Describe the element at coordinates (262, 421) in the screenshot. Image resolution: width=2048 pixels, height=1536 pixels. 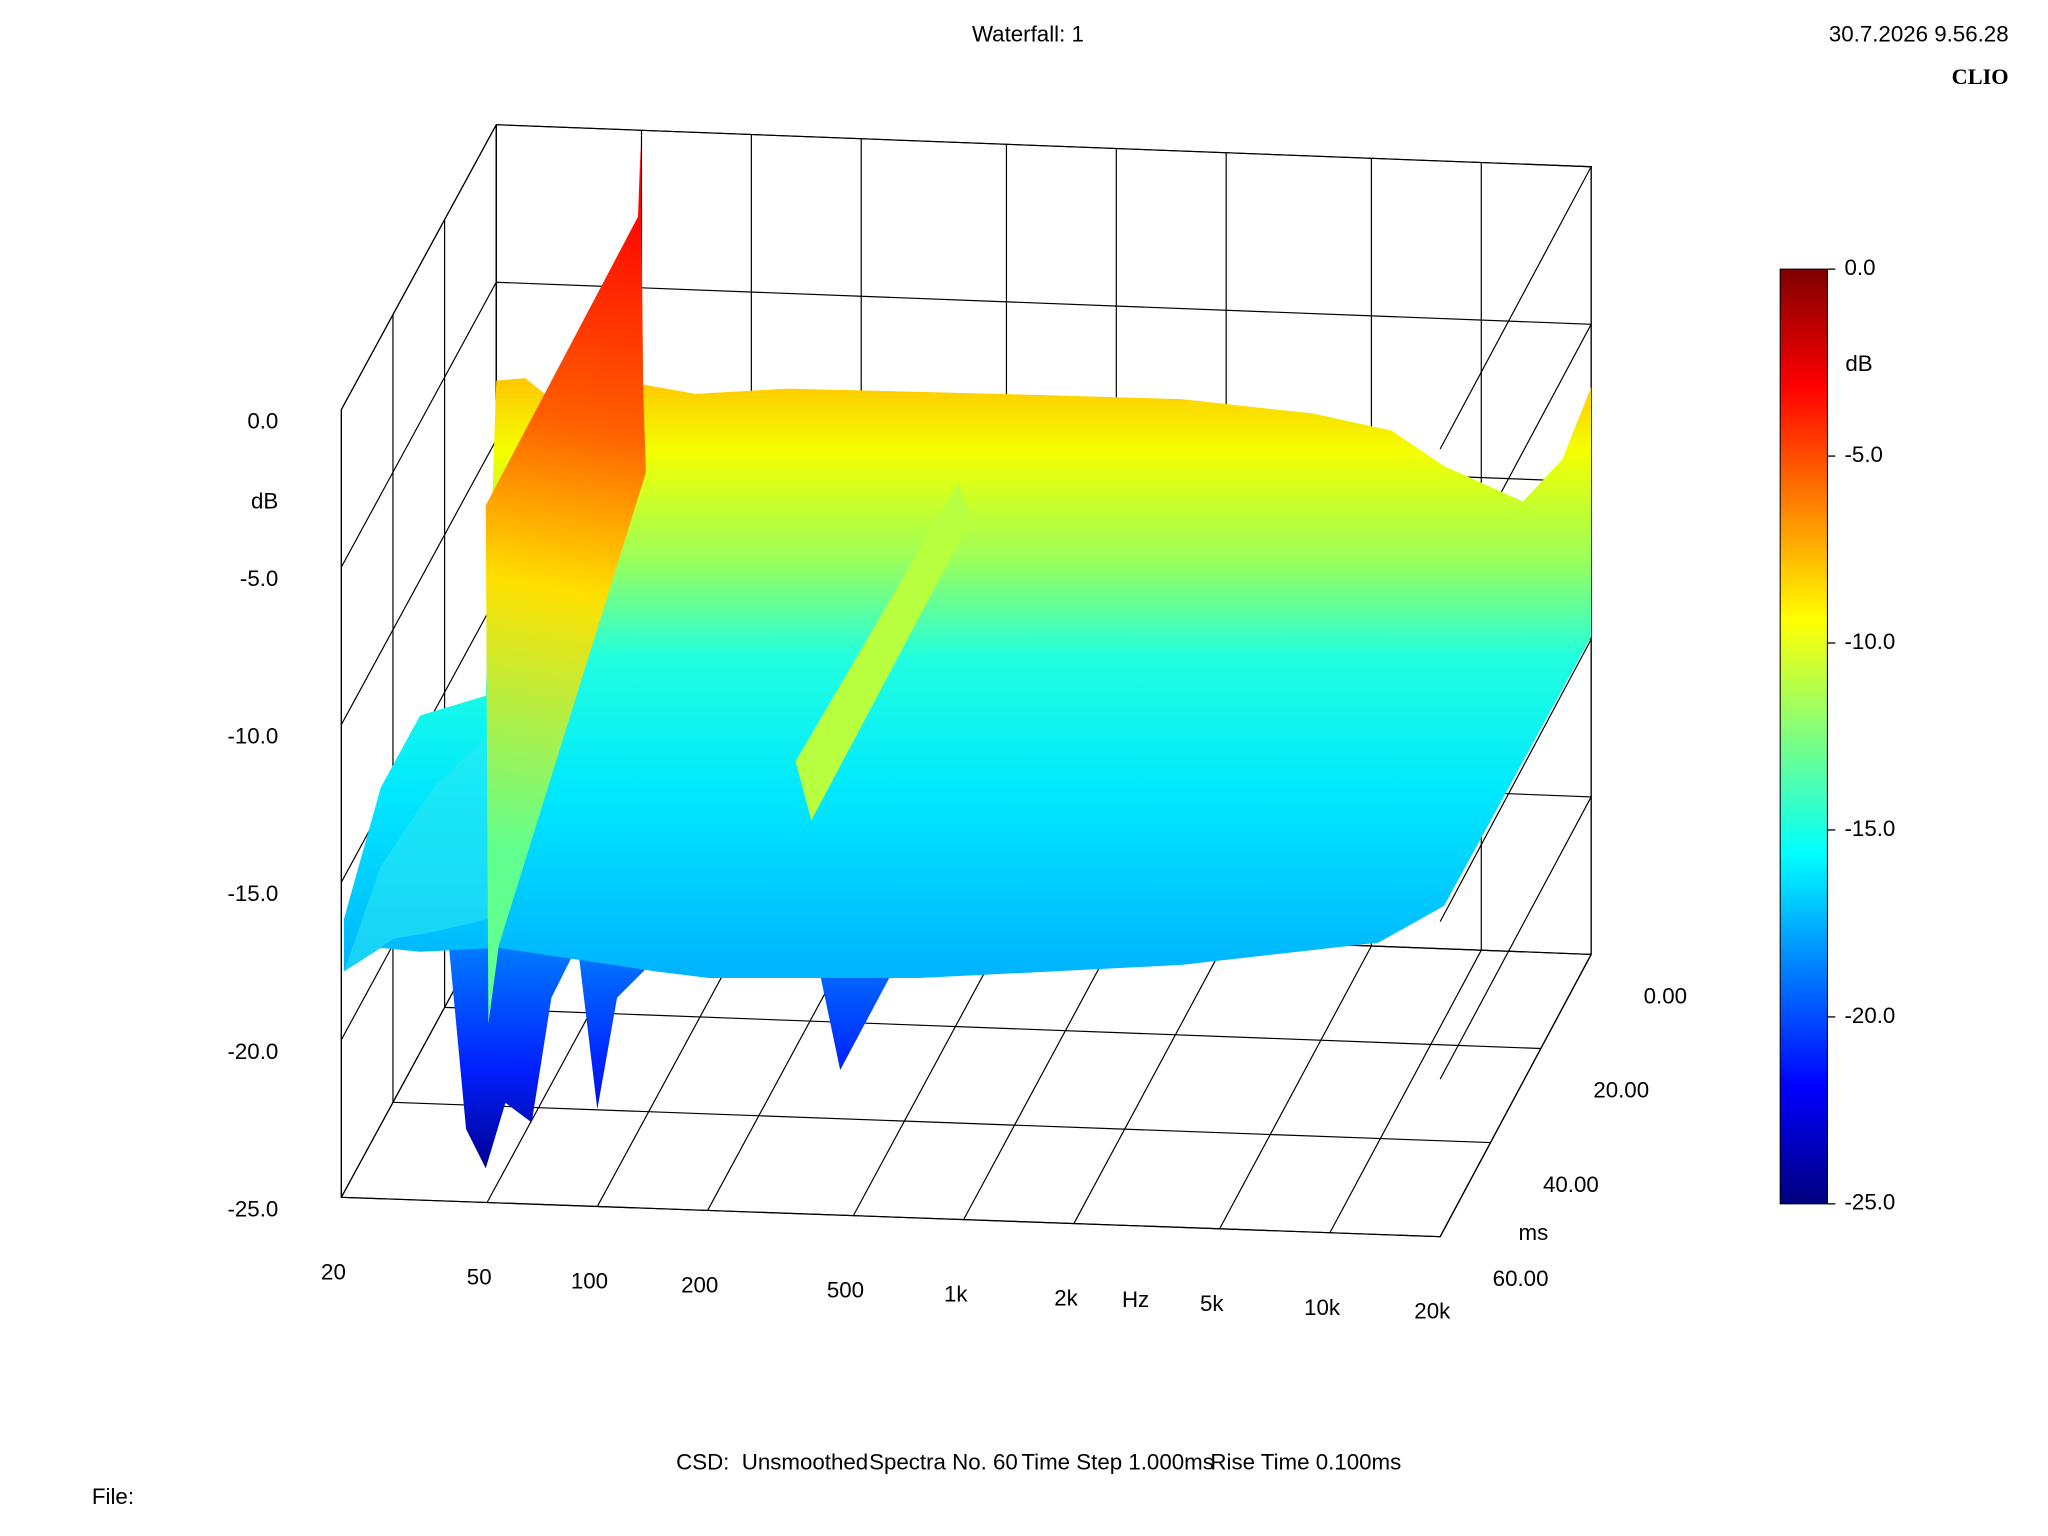
I see `y-tick-label: 0.0` at that location.